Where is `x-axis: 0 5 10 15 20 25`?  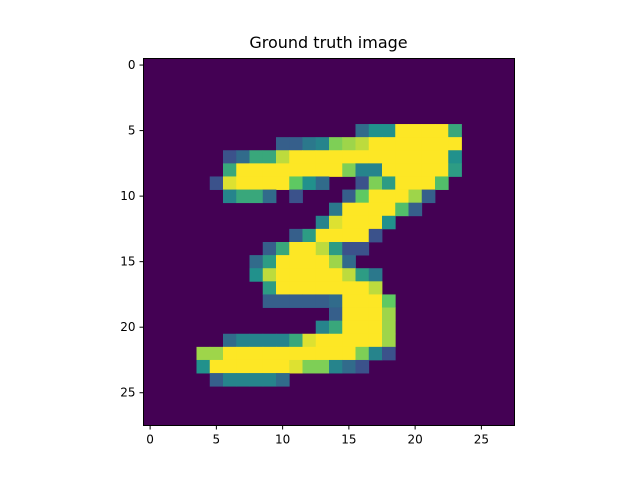
x-axis: 0 5 10 15 20 25 is located at coordinates (317, 436).